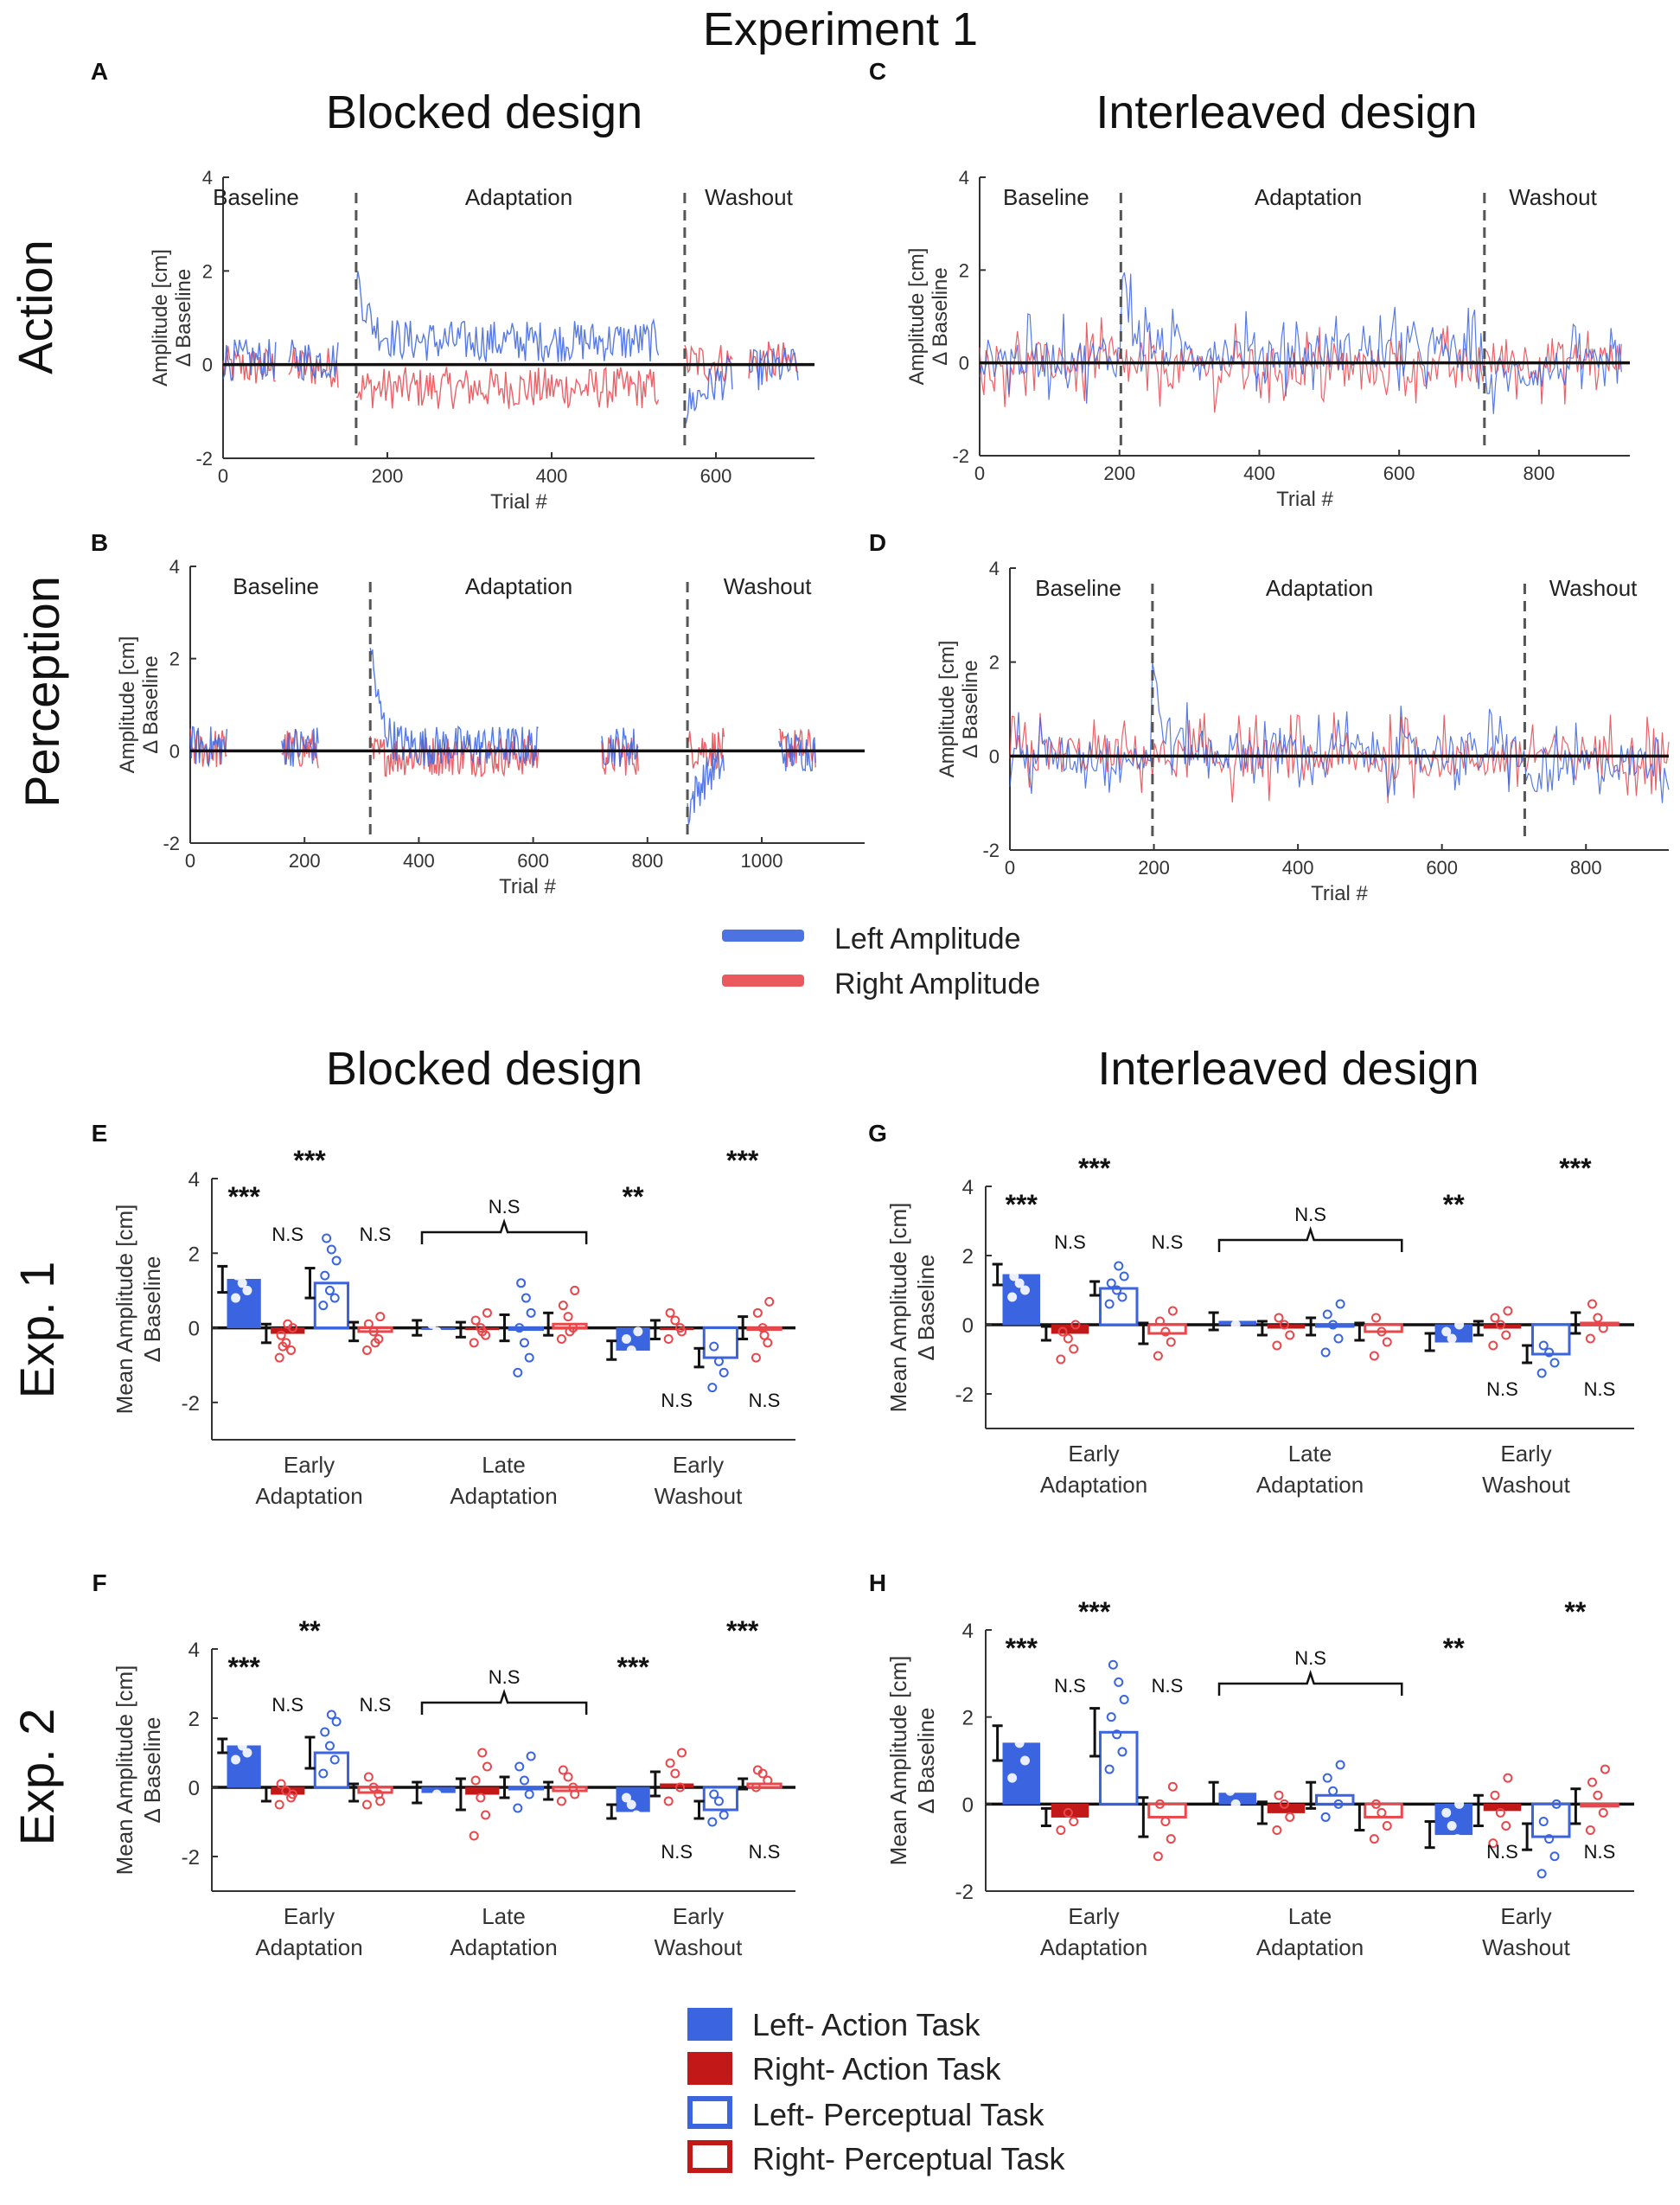  Describe the element at coordinates (419, 861) in the screenshot. I see `x-tick-label: 400` at that location.